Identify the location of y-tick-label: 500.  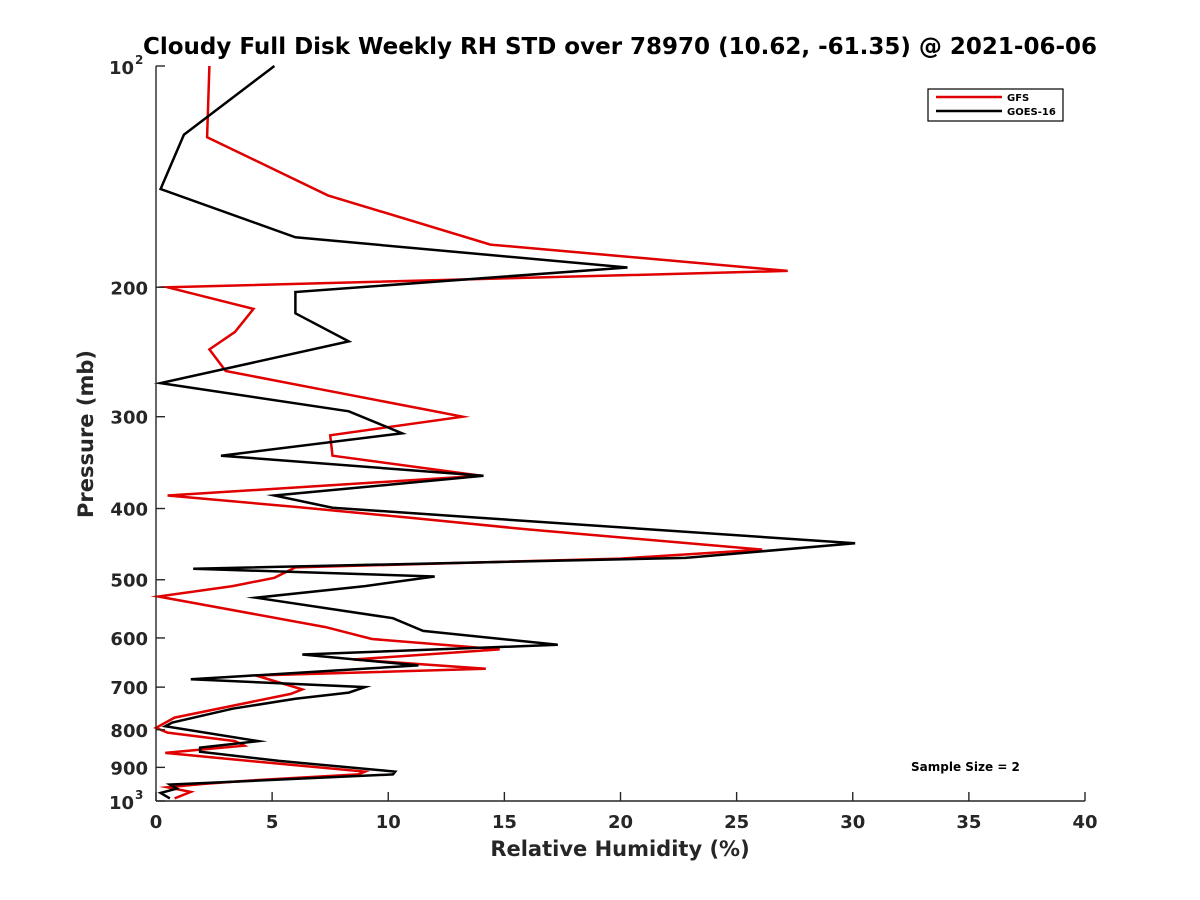
(129, 581).